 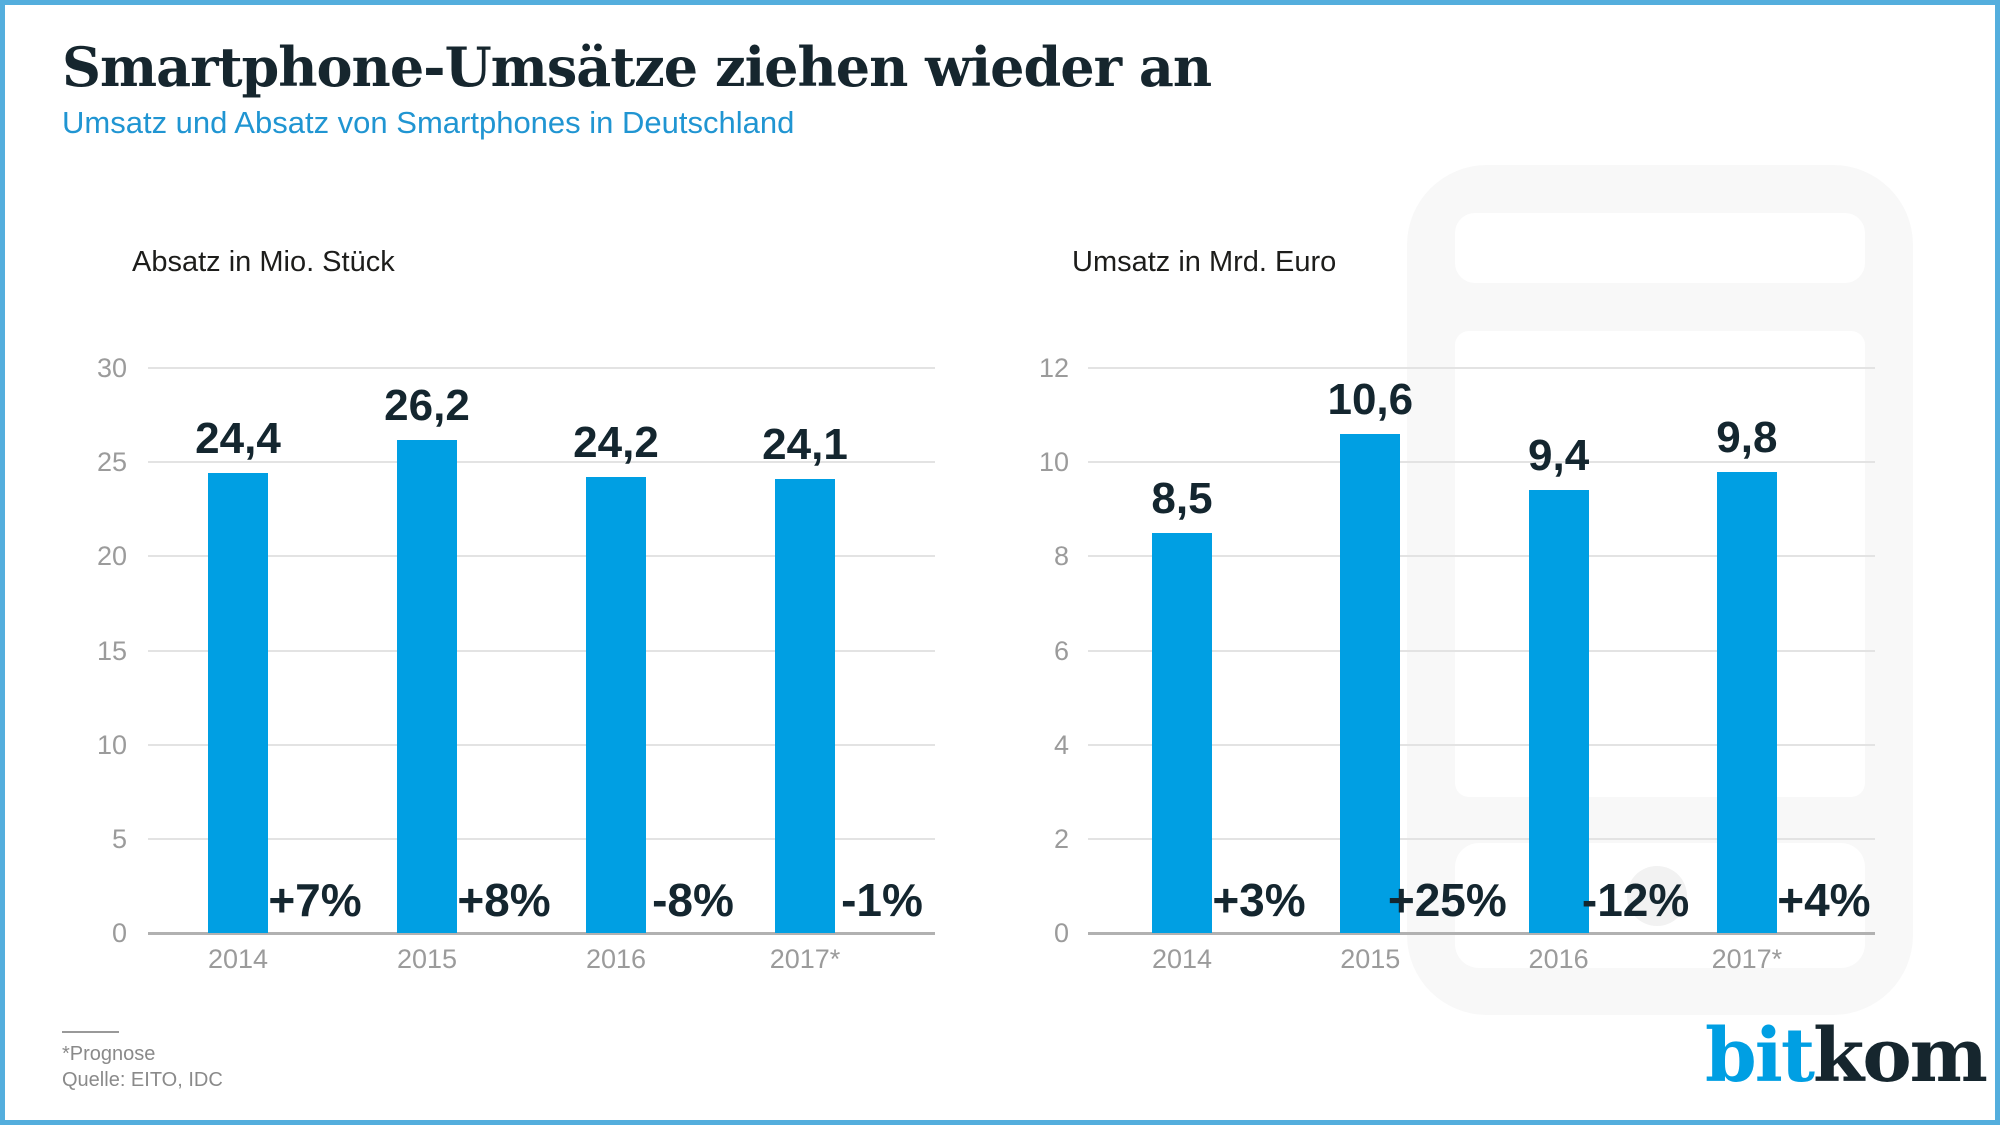 What do you see at coordinates (111, 650) in the screenshot?
I see `y-tick-label: 15` at bounding box center [111, 650].